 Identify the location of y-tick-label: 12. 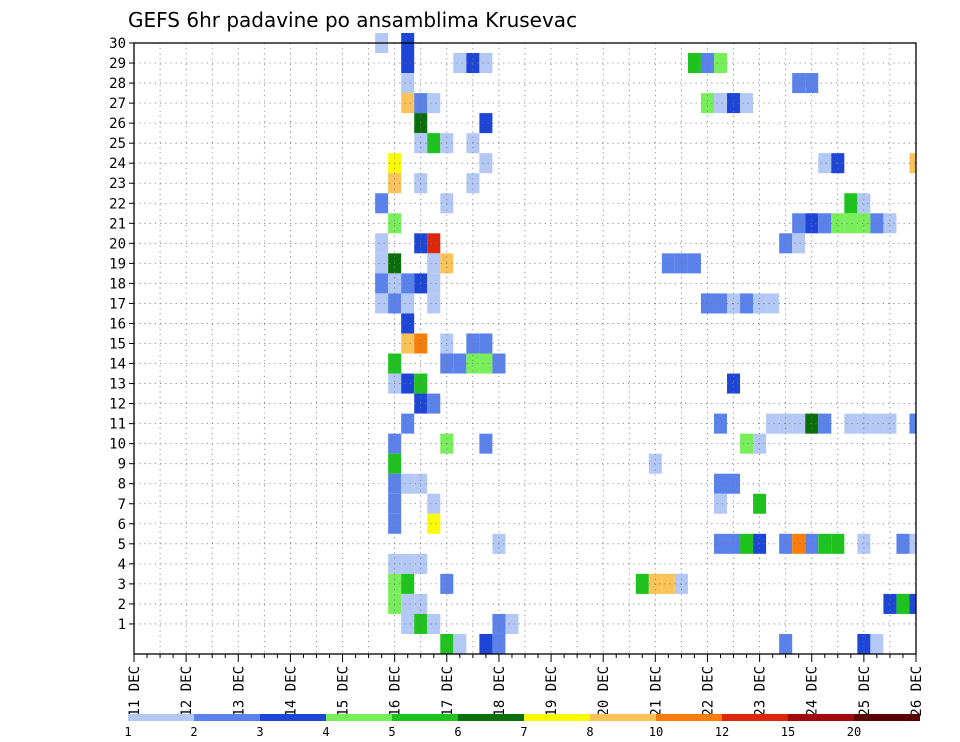
(117, 405).